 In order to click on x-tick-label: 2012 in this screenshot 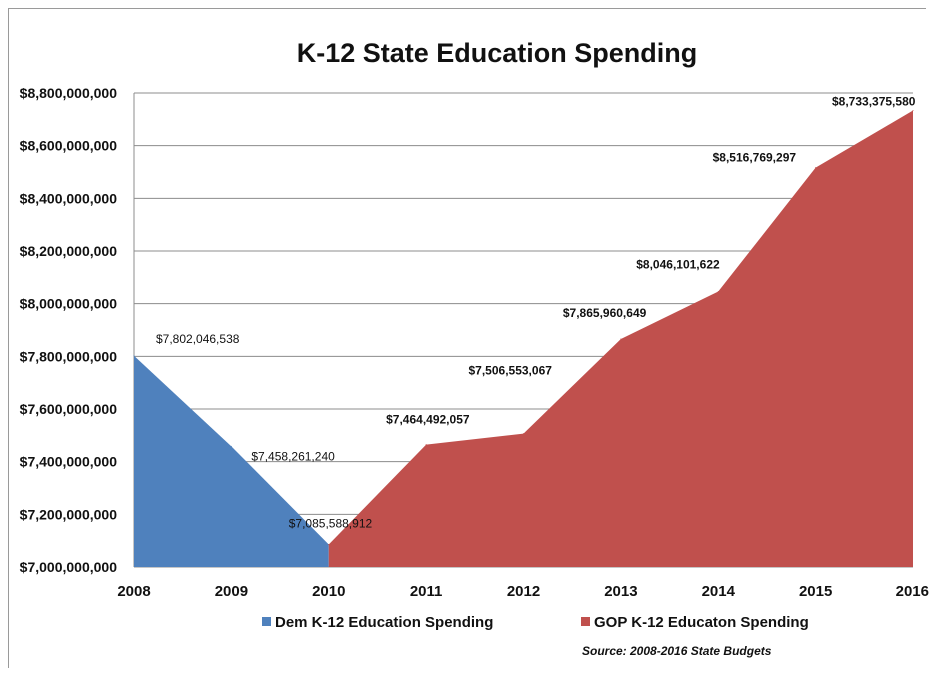, I will do `click(523, 591)`.